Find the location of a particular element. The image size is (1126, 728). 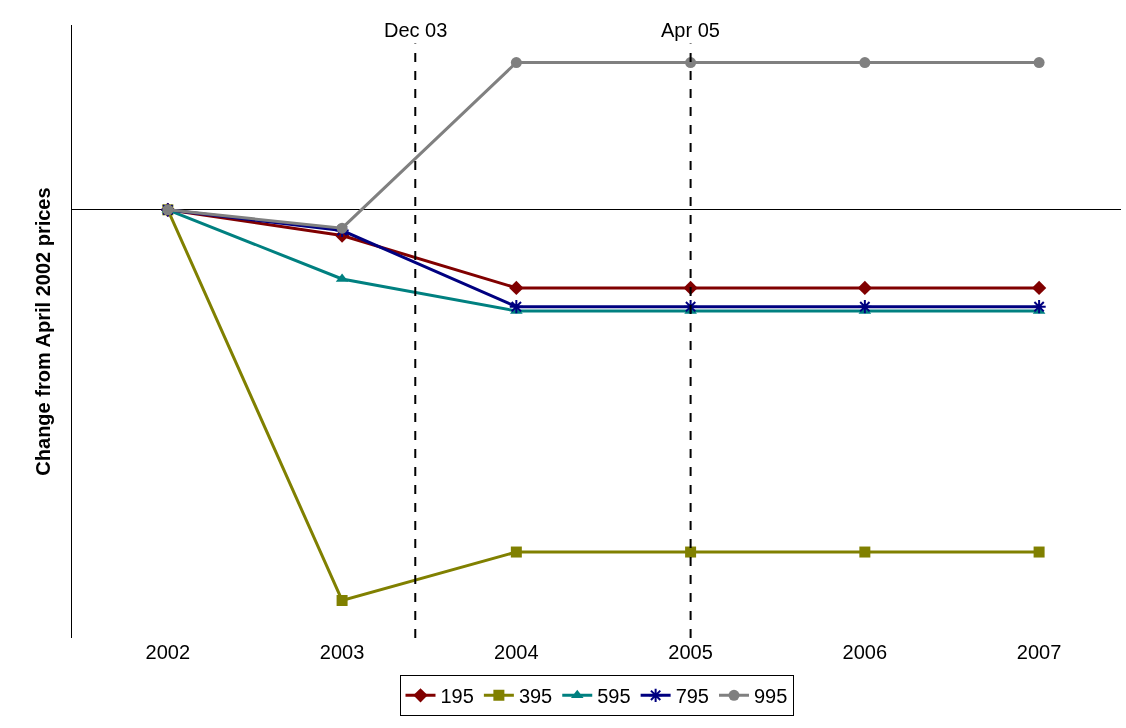

legend-label: 795 is located at coordinates (692, 696).